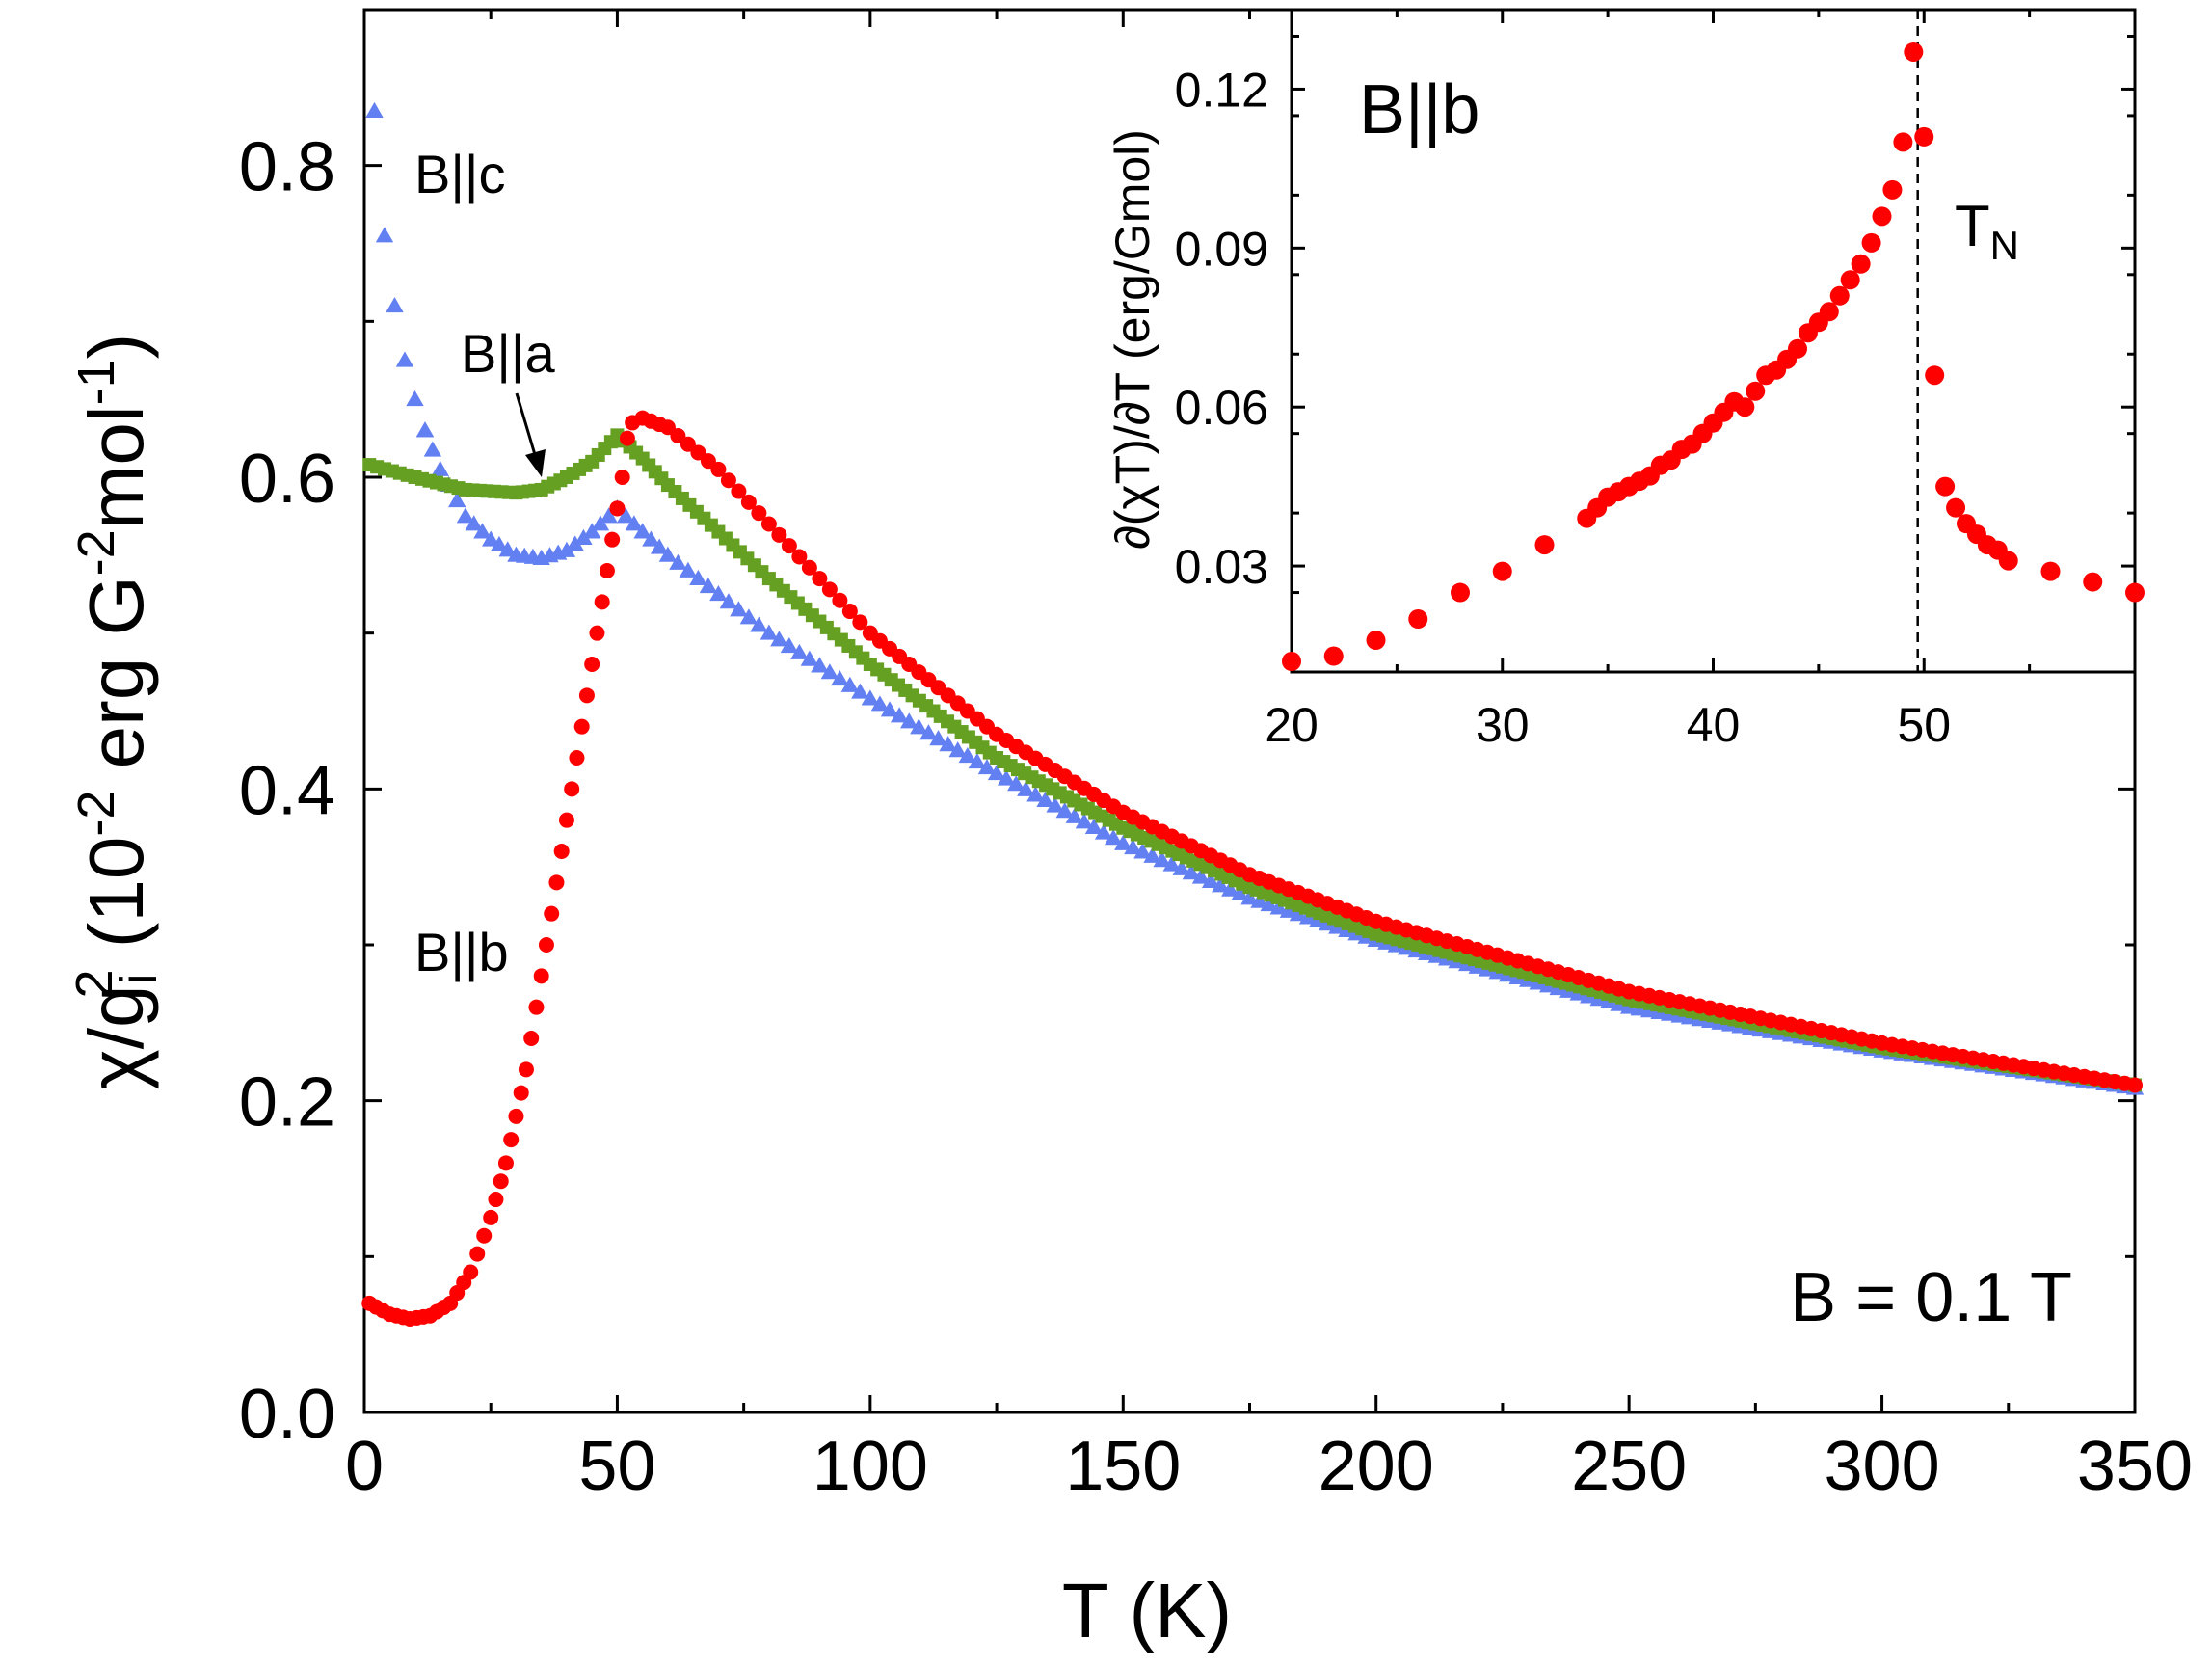 This screenshot has width=2212, height=1666. Describe the element at coordinates (1713, 356) in the screenshot. I see `inset-series-b` at that location.